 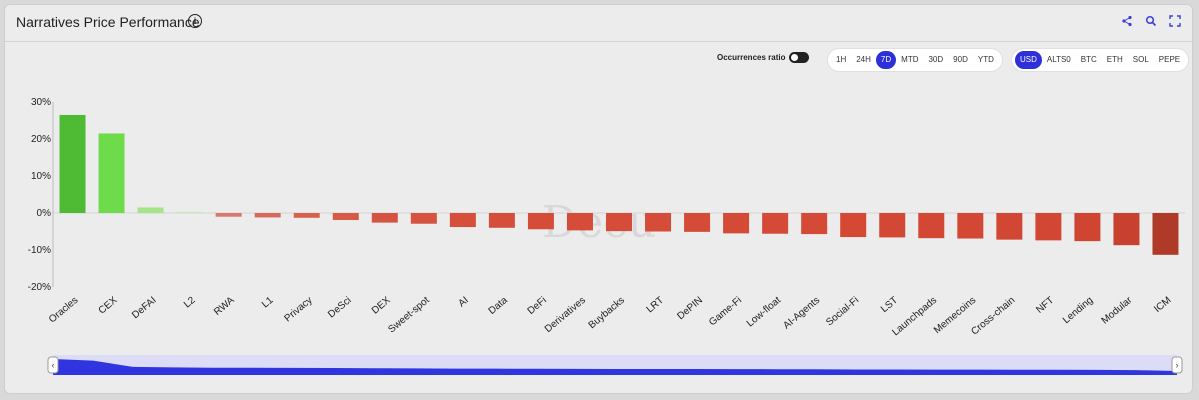 I want to click on timeframe-selector: 1H 24H 7D MTD 30D 90D YTD, so click(x=915, y=60).